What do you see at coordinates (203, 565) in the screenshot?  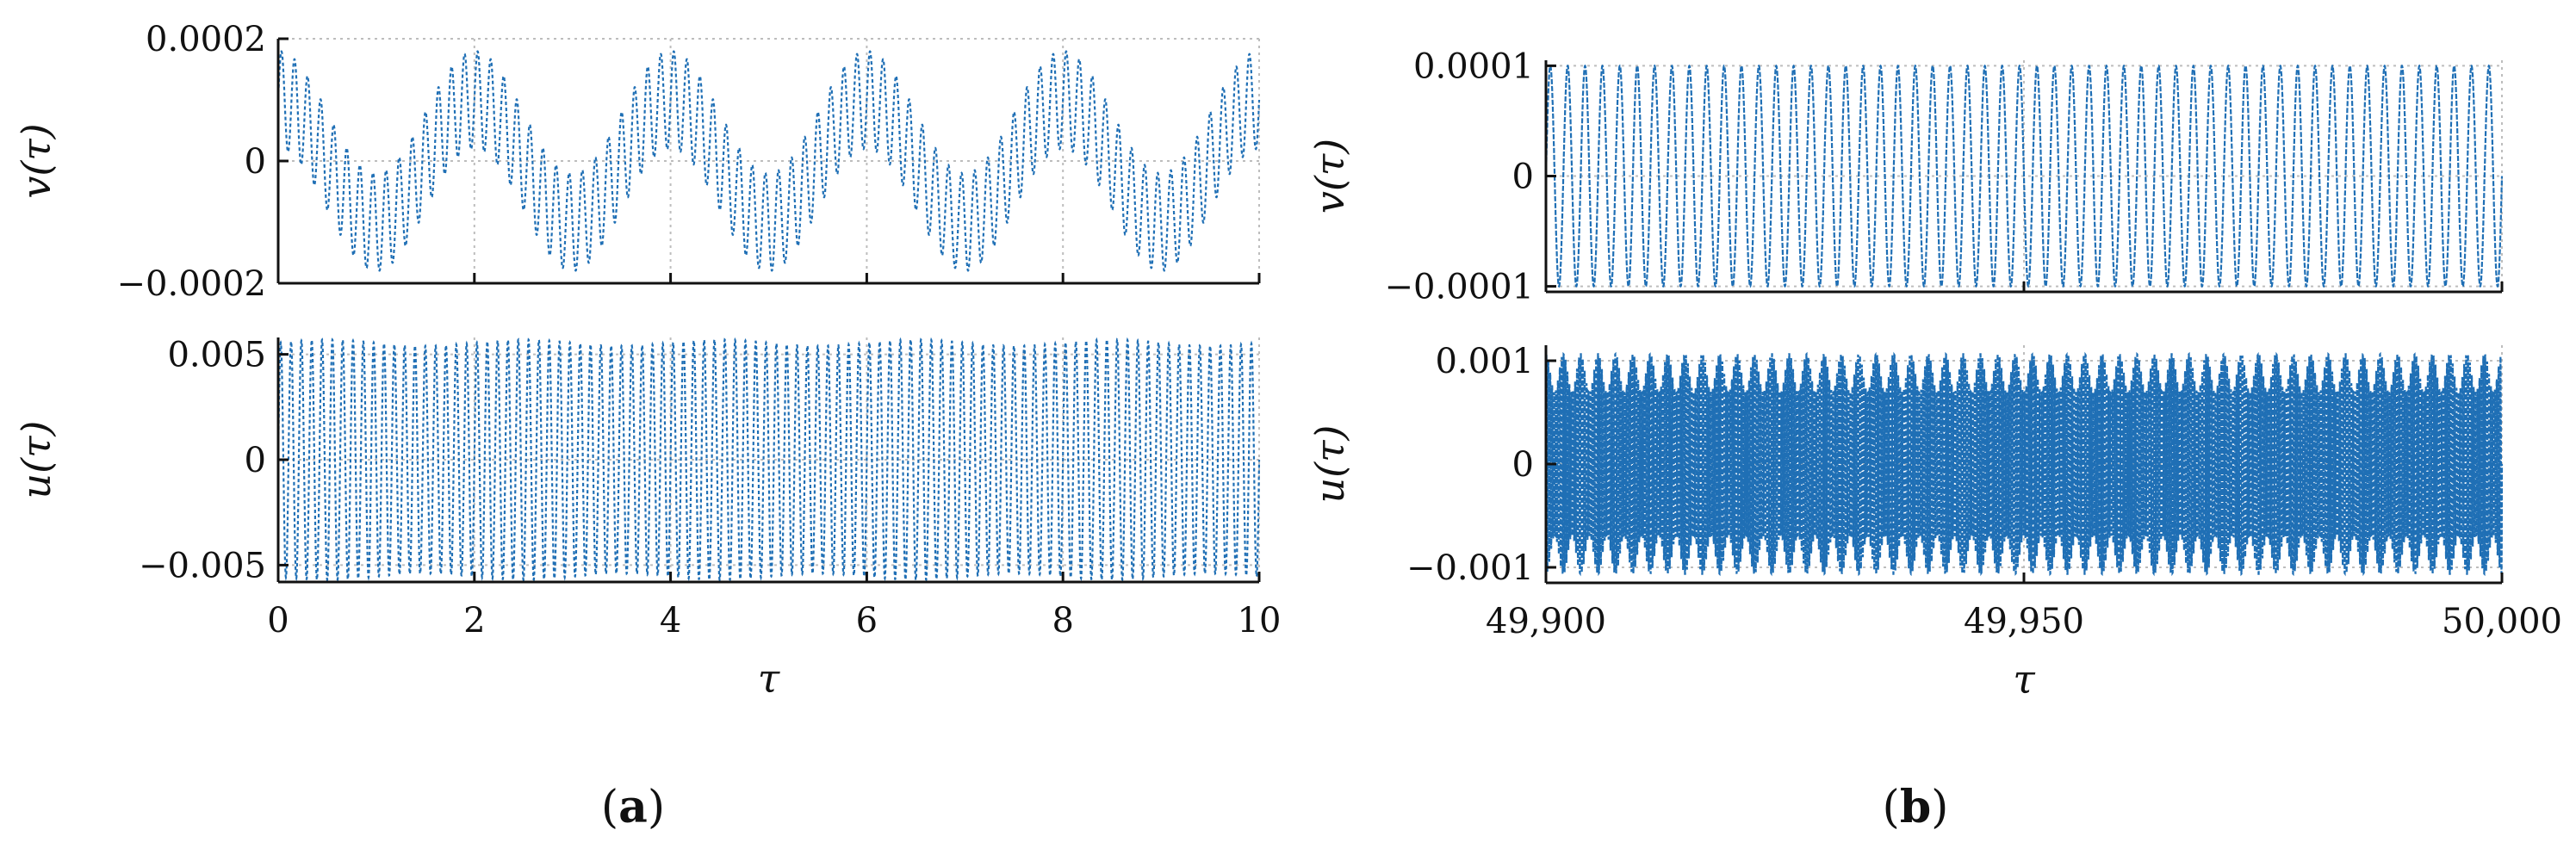 I see `y-tick-label: −0.005` at bounding box center [203, 565].